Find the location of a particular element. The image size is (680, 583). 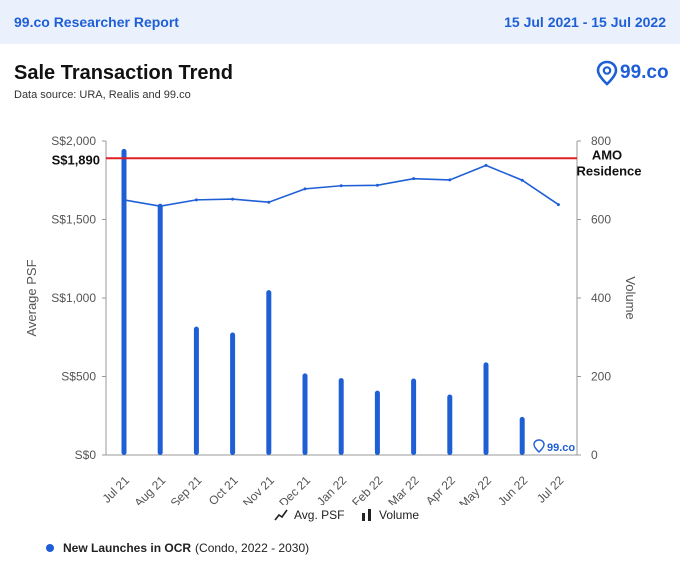

reference-name-line1: AMO is located at coordinates (607, 154).